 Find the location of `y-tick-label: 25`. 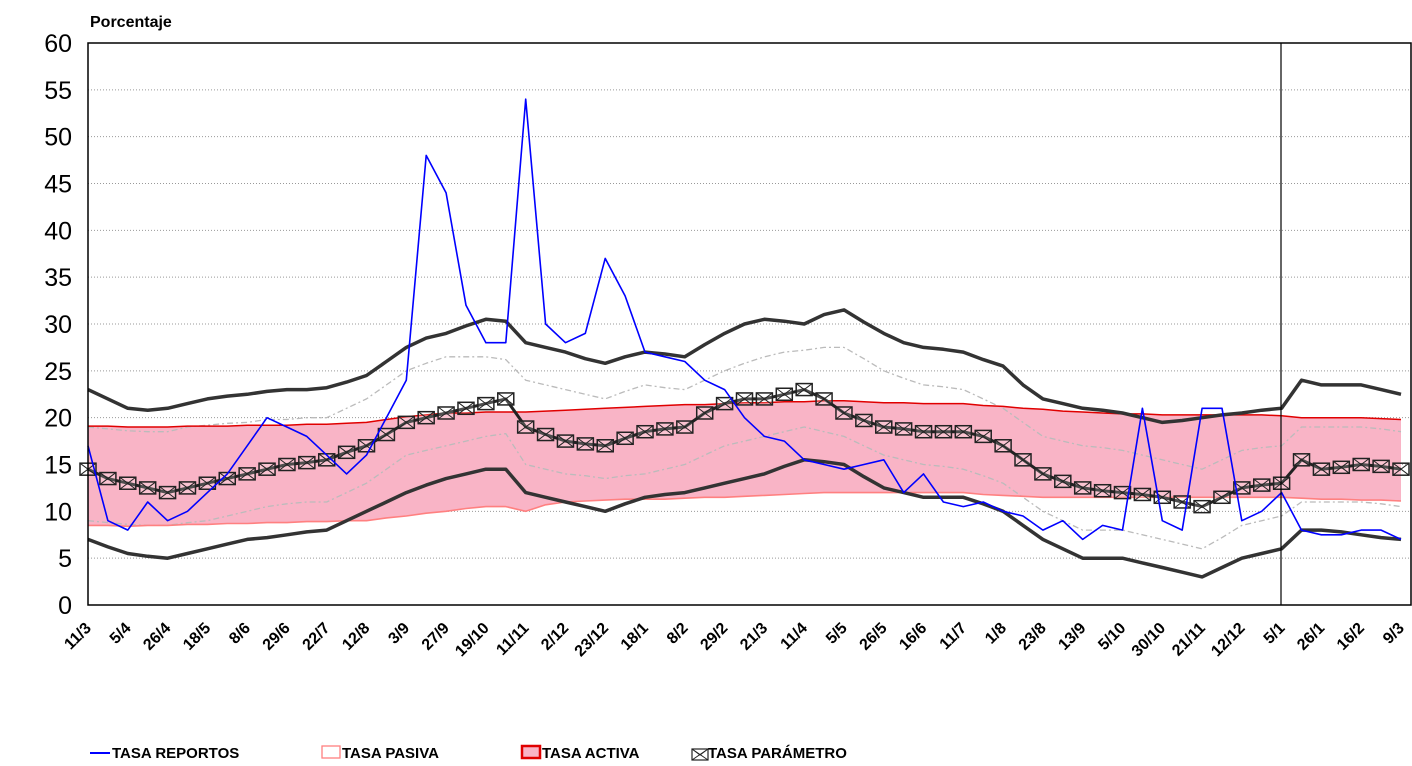

y-tick-label: 25 is located at coordinates (58, 372).